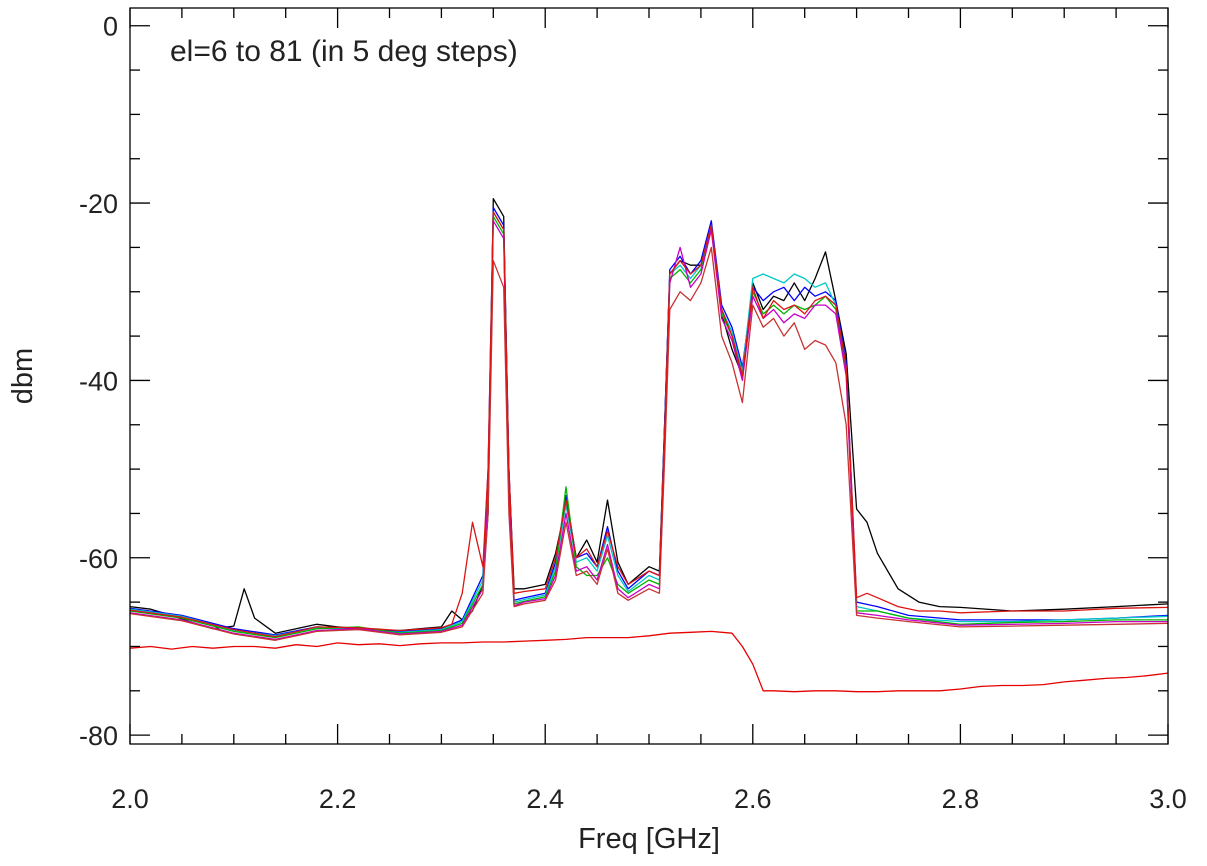  Describe the element at coordinates (338, 799) in the screenshot. I see `x-tick-label: 2.2` at that location.